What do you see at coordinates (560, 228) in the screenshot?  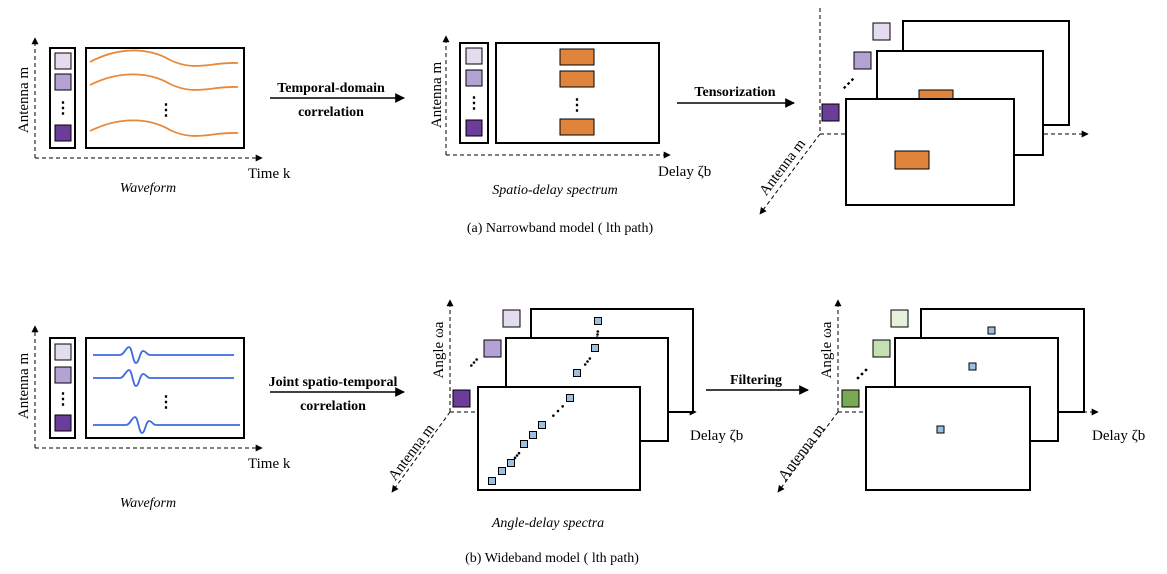 I see `narrowband-caption: (a) Narrowband model ( lth path)` at bounding box center [560, 228].